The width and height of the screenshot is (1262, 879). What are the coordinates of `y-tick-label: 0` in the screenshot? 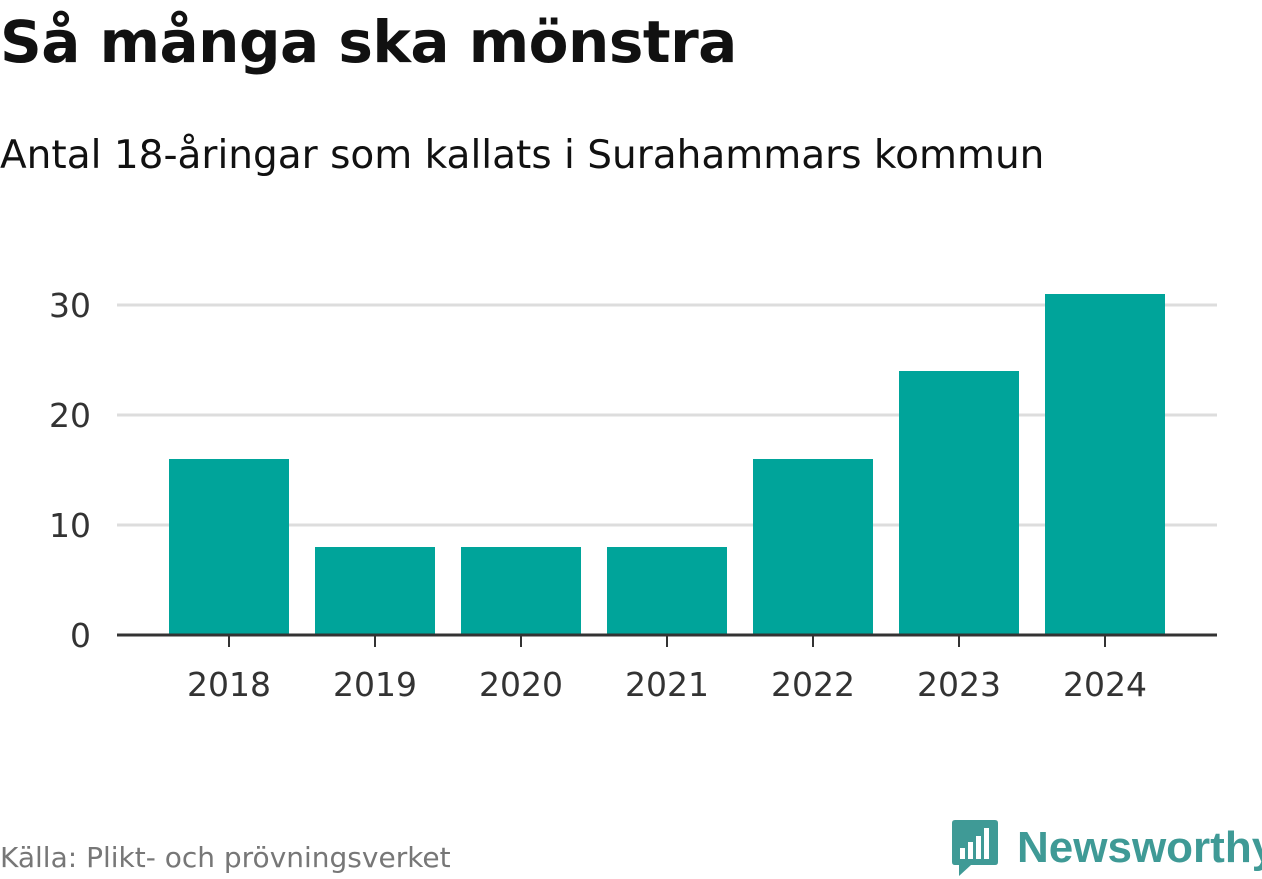 It's located at (80, 635).